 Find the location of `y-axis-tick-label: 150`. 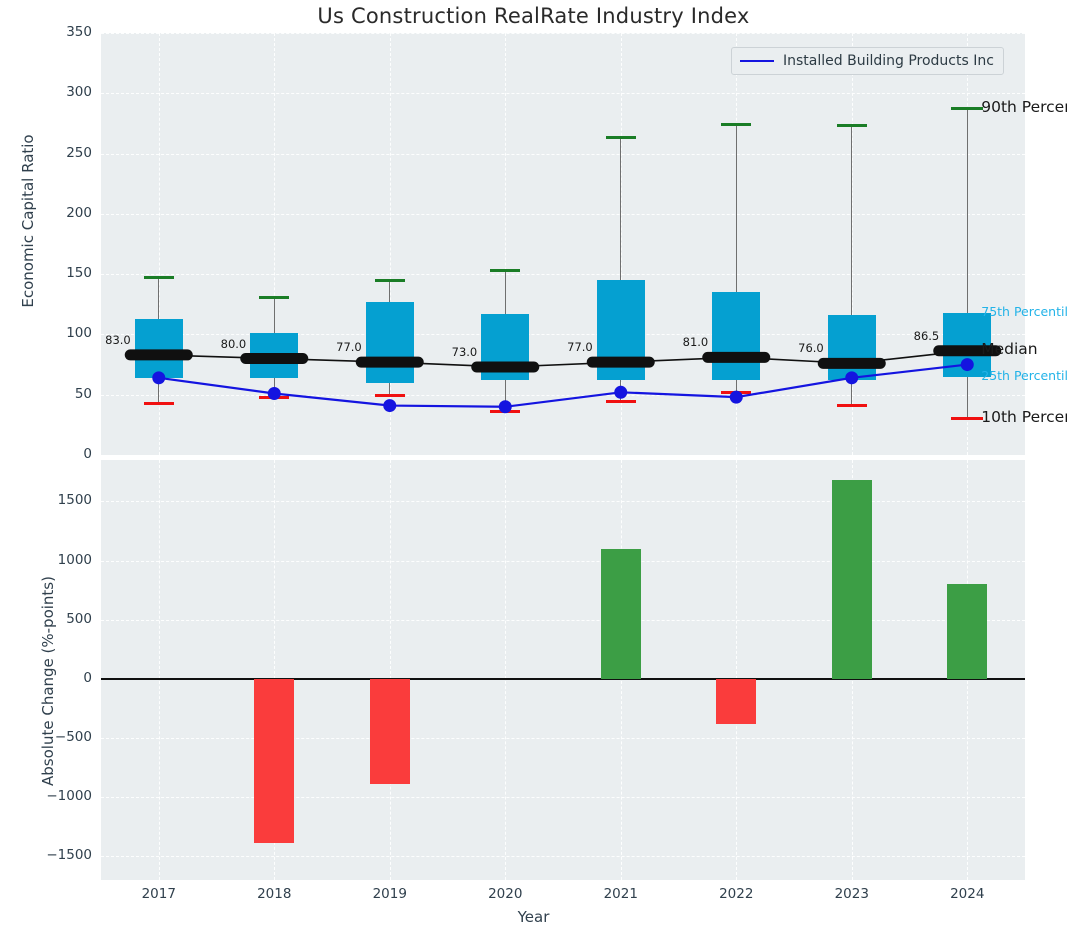

y-axis-tick-label: 150 is located at coordinates (79, 273).